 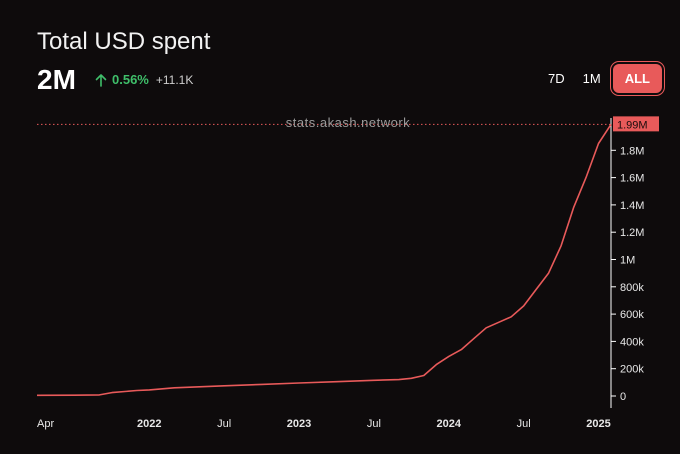 What do you see at coordinates (556, 78) in the screenshot?
I see `range-button-7d: 7D` at bounding box center [556, 78].